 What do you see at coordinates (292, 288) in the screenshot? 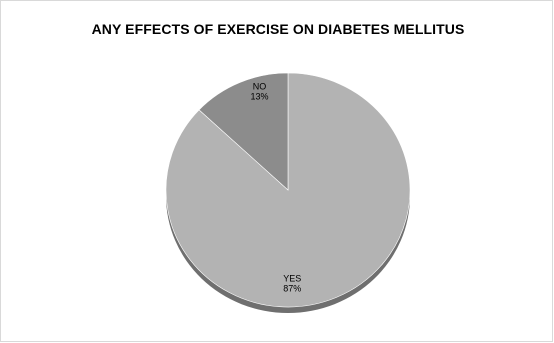
I see `slice-value-yes: 87%` at bounding box center [292, 288].